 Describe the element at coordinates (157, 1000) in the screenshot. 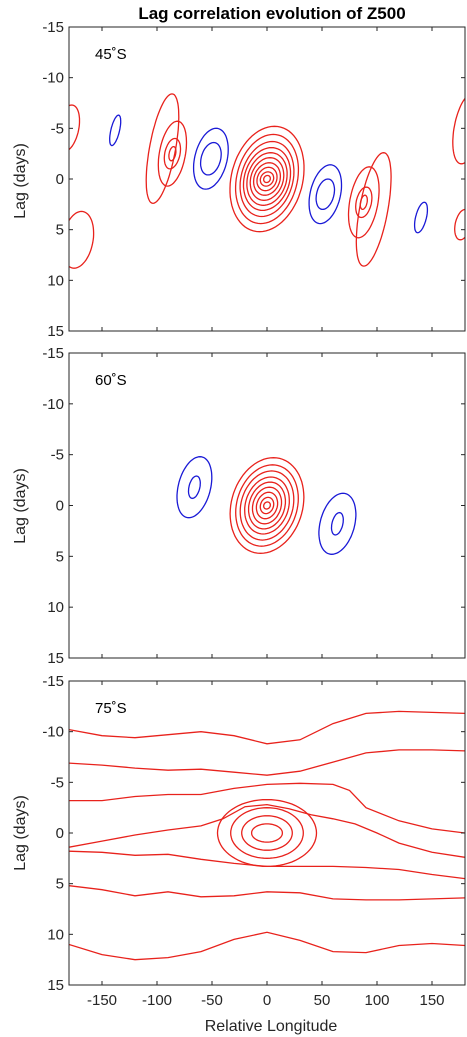

I see `x-tick-label: -100` at that location.